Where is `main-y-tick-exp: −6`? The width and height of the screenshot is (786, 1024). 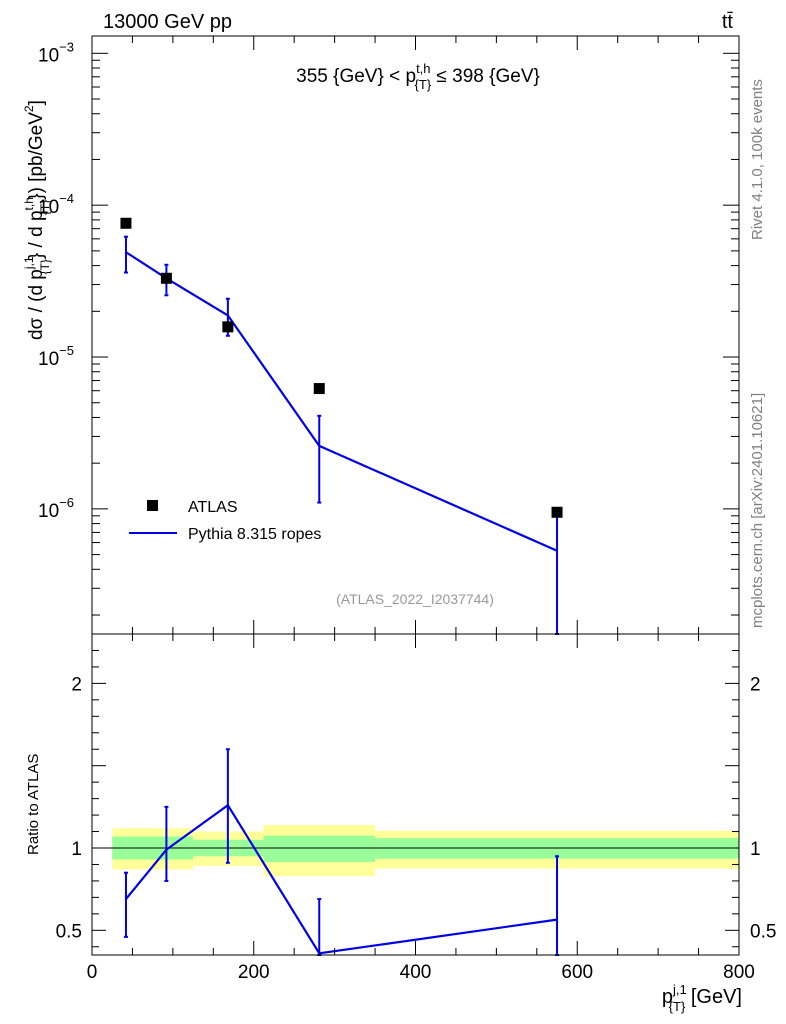
main-y-tick-exp: −6 is located at coordinates (66, 502).